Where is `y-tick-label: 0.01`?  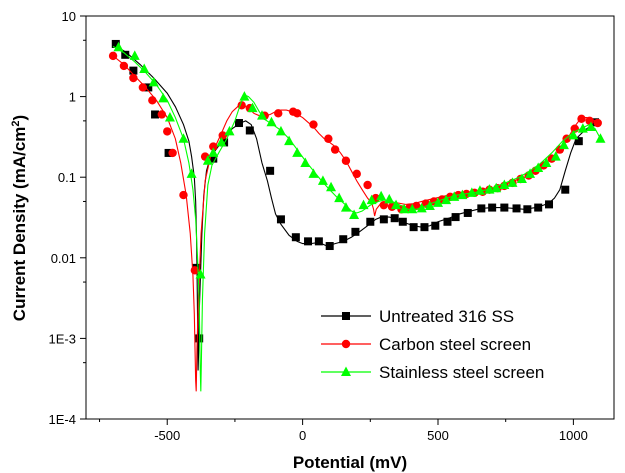 y-tick-label: 0.01 is located at coordinates (63, 258).